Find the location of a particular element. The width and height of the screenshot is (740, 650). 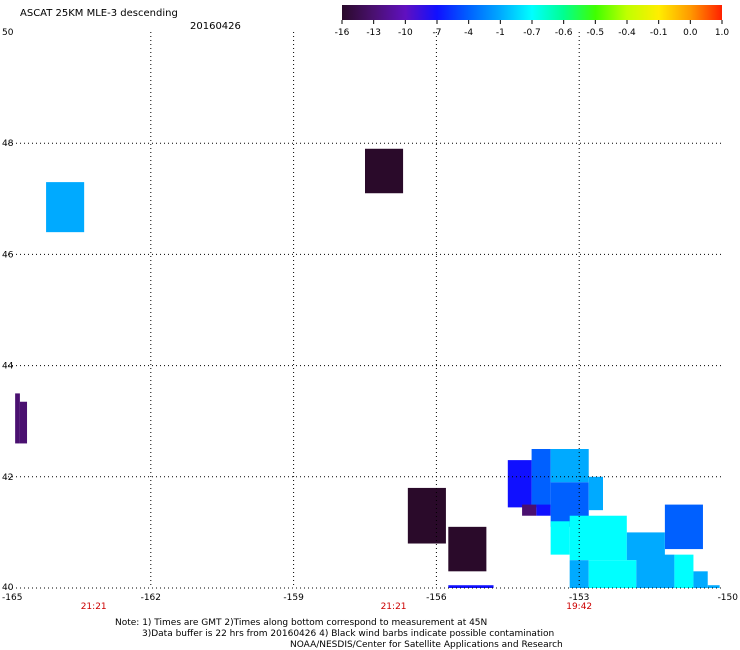

chart-date: 20160426 is located at coordinates (215, 26).